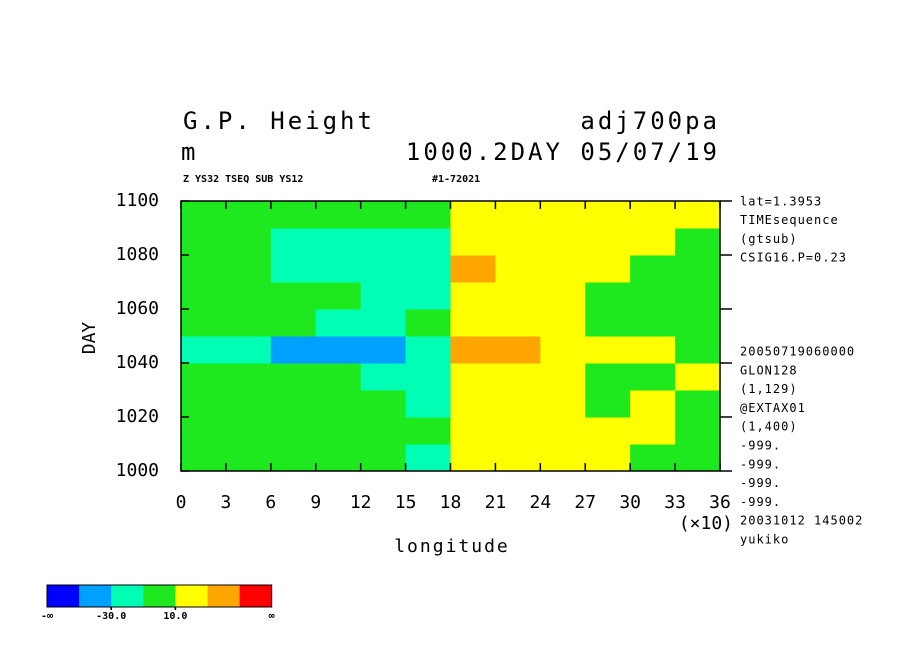 This screenshot has height=654, width=904. Describe the element at coordinates (279, 121) in the screenshot. I see `chart-title: G.P. Height` at that location.